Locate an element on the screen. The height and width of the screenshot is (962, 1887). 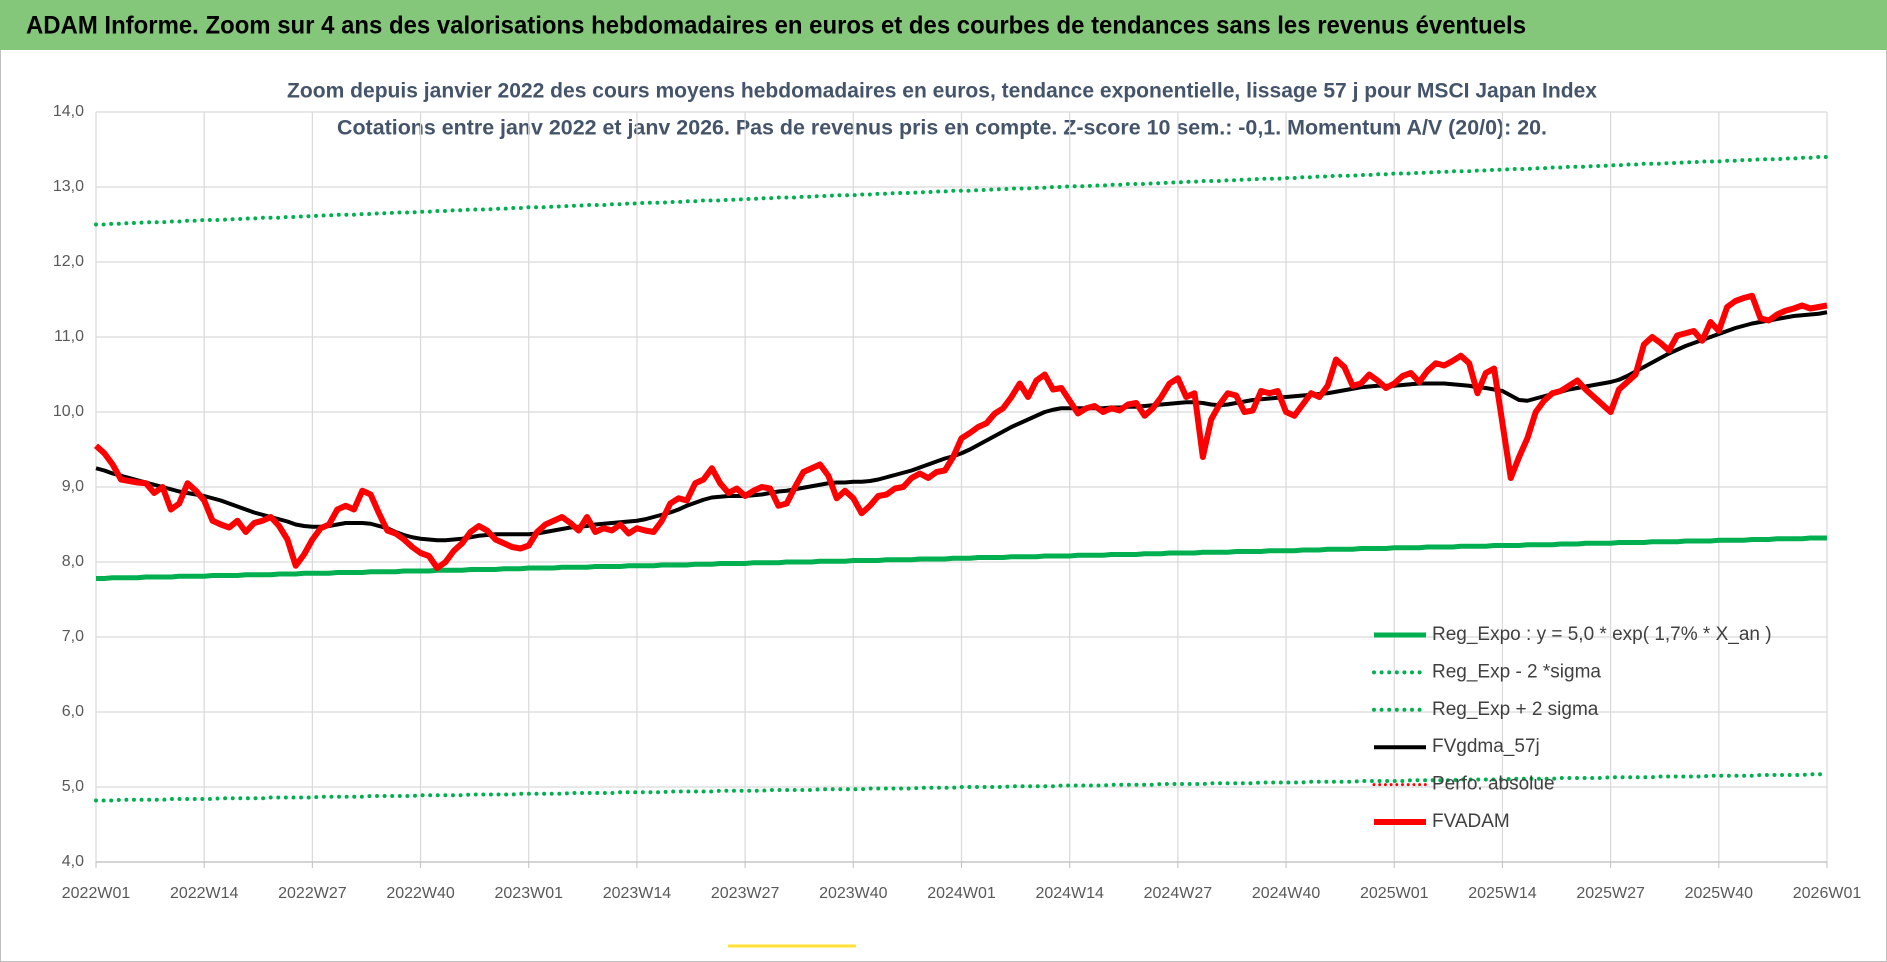
x-tick-label: 2023W27 is located at coordinates (745, 893).